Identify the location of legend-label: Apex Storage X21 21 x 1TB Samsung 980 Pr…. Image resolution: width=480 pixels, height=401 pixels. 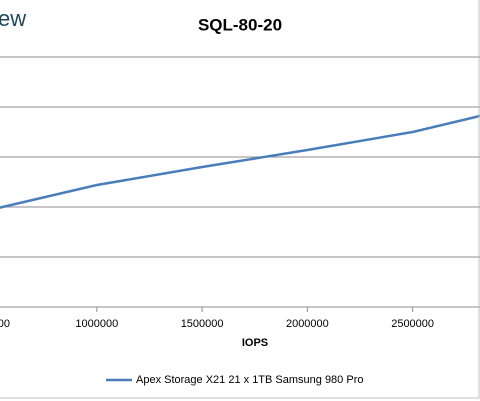
(249, 380).